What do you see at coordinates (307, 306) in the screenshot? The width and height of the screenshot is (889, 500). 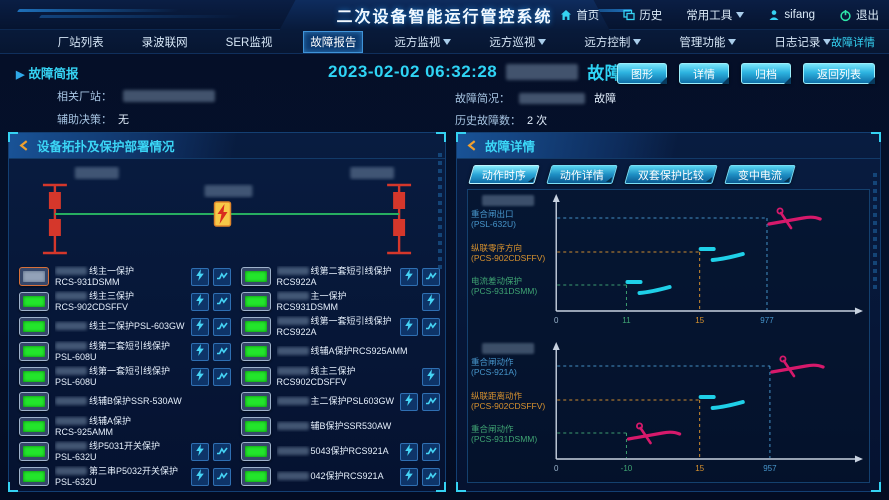 I see `device-model: RCS931DSMM` at bounding box center [307, 306].